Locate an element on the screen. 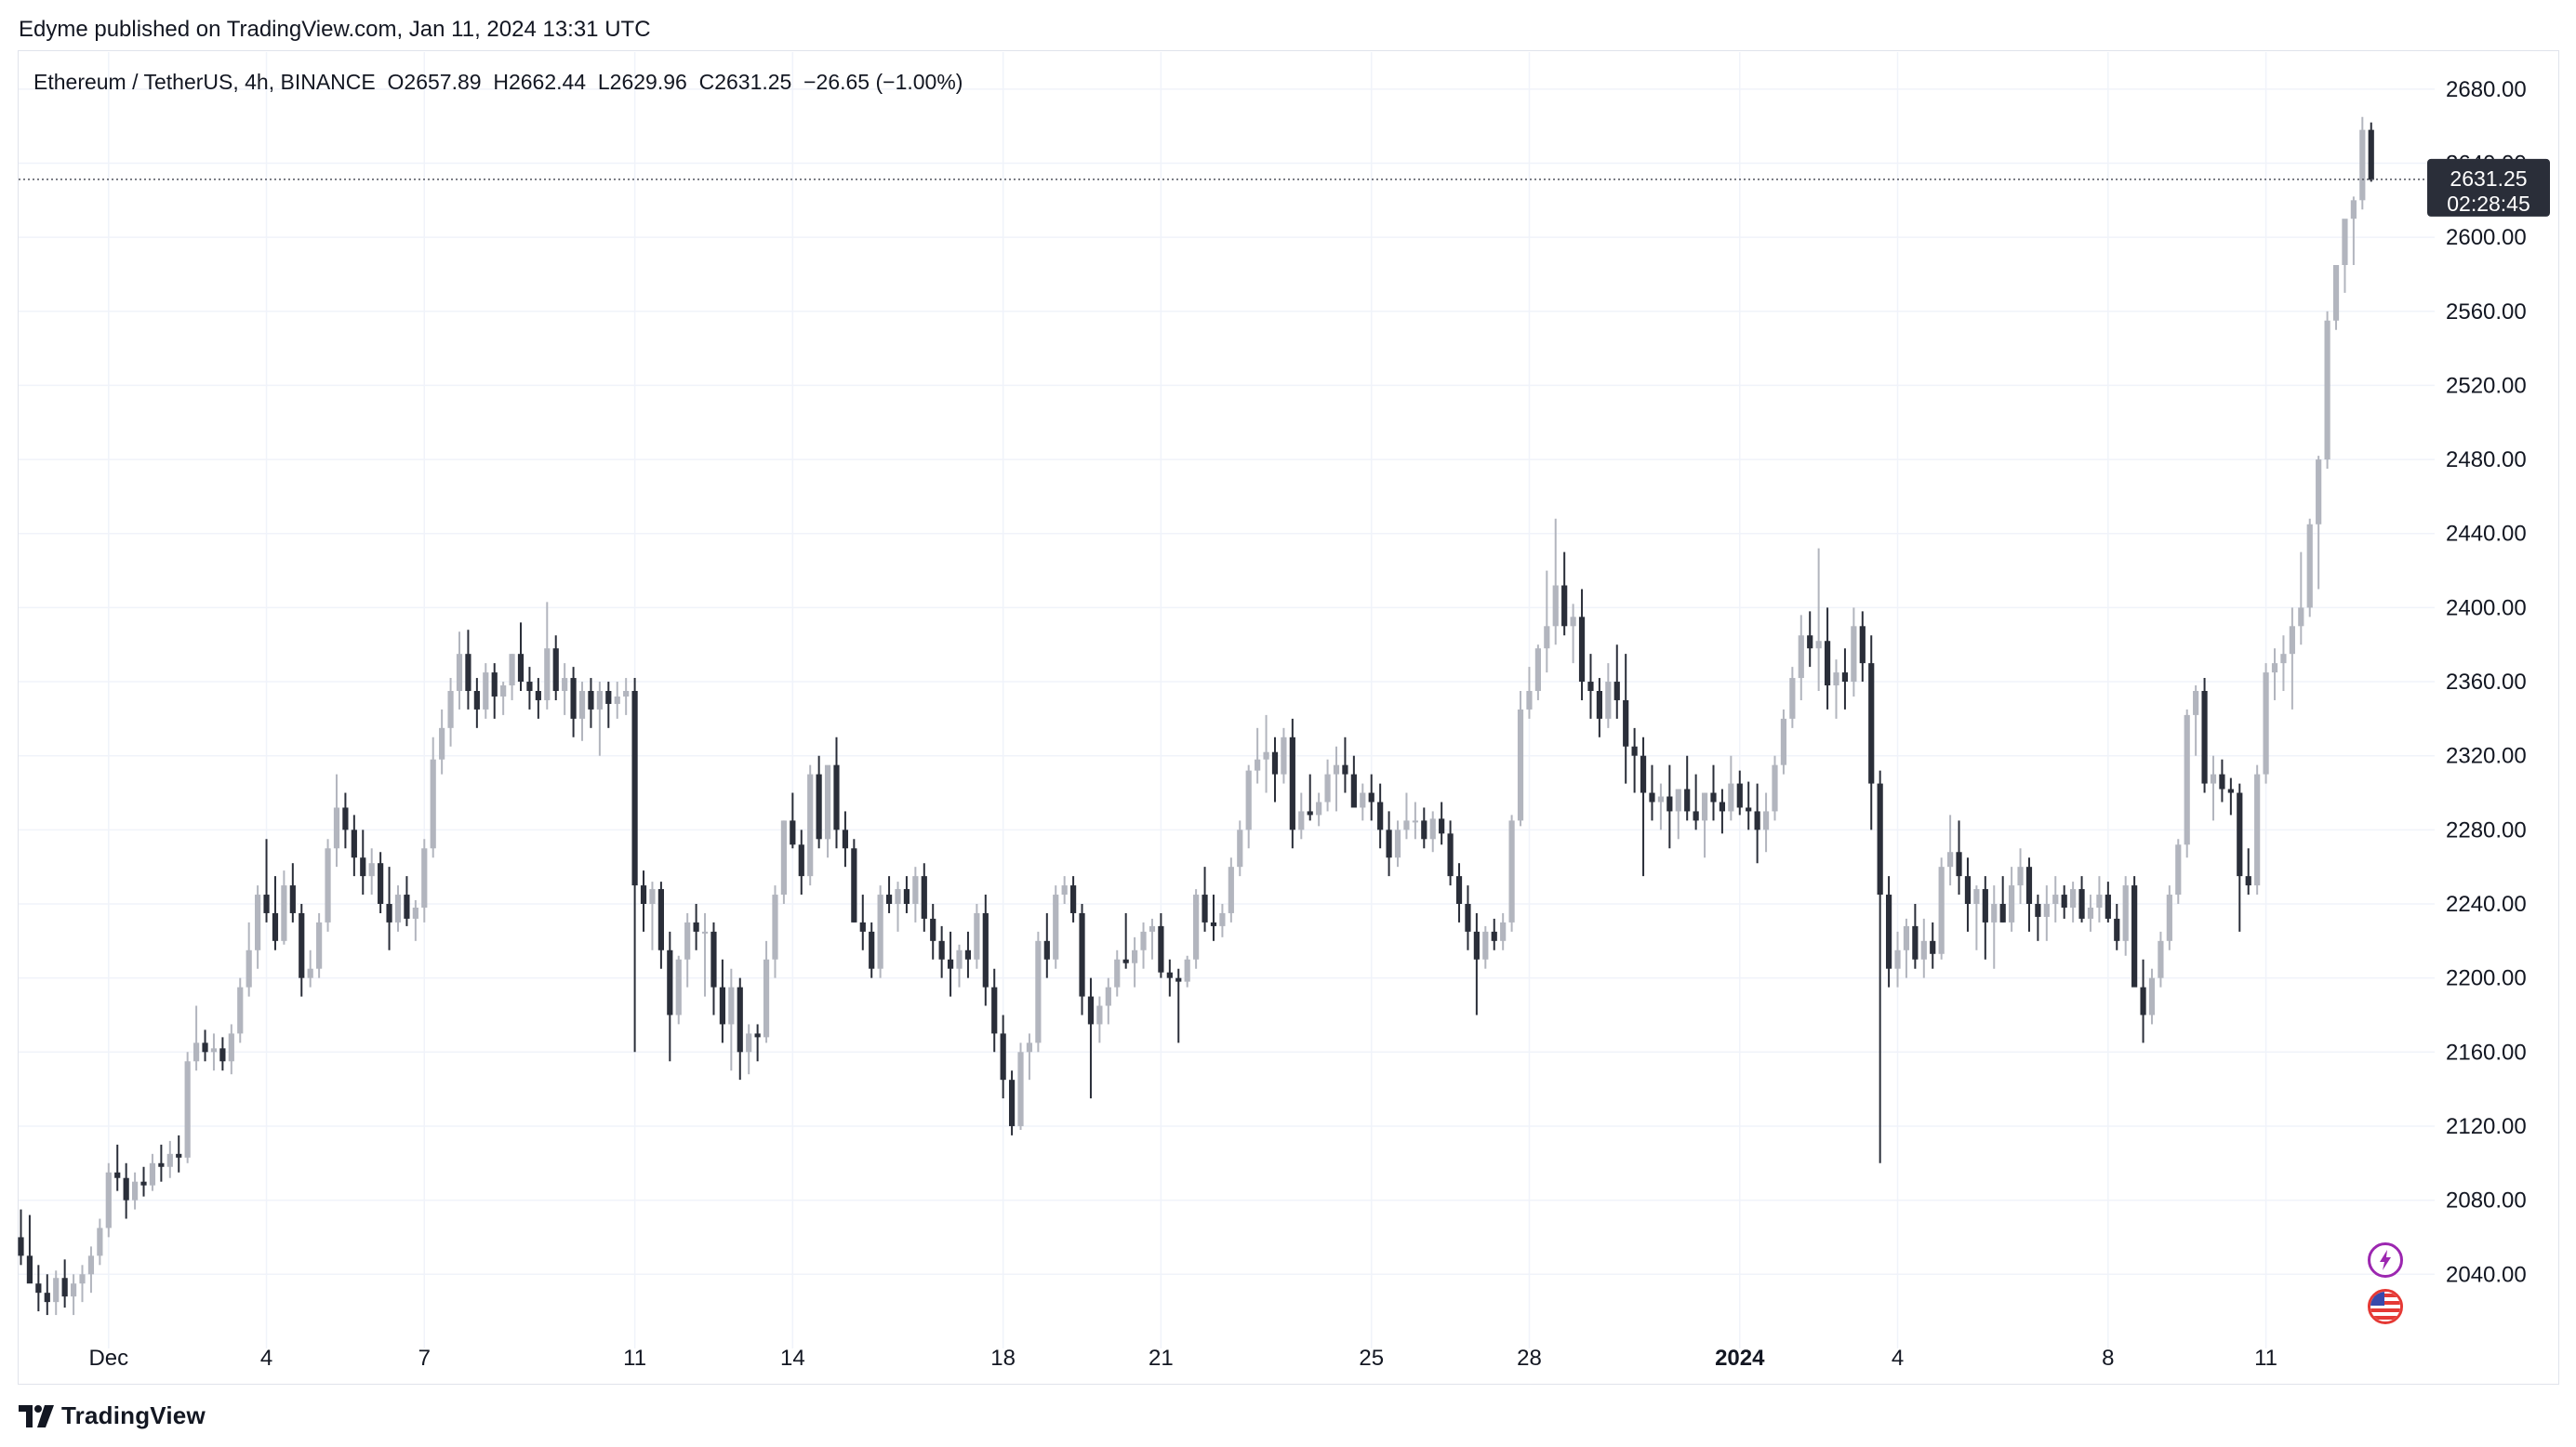  tradingview-wordmark: TradingView is located at coordinates (133, 1415).